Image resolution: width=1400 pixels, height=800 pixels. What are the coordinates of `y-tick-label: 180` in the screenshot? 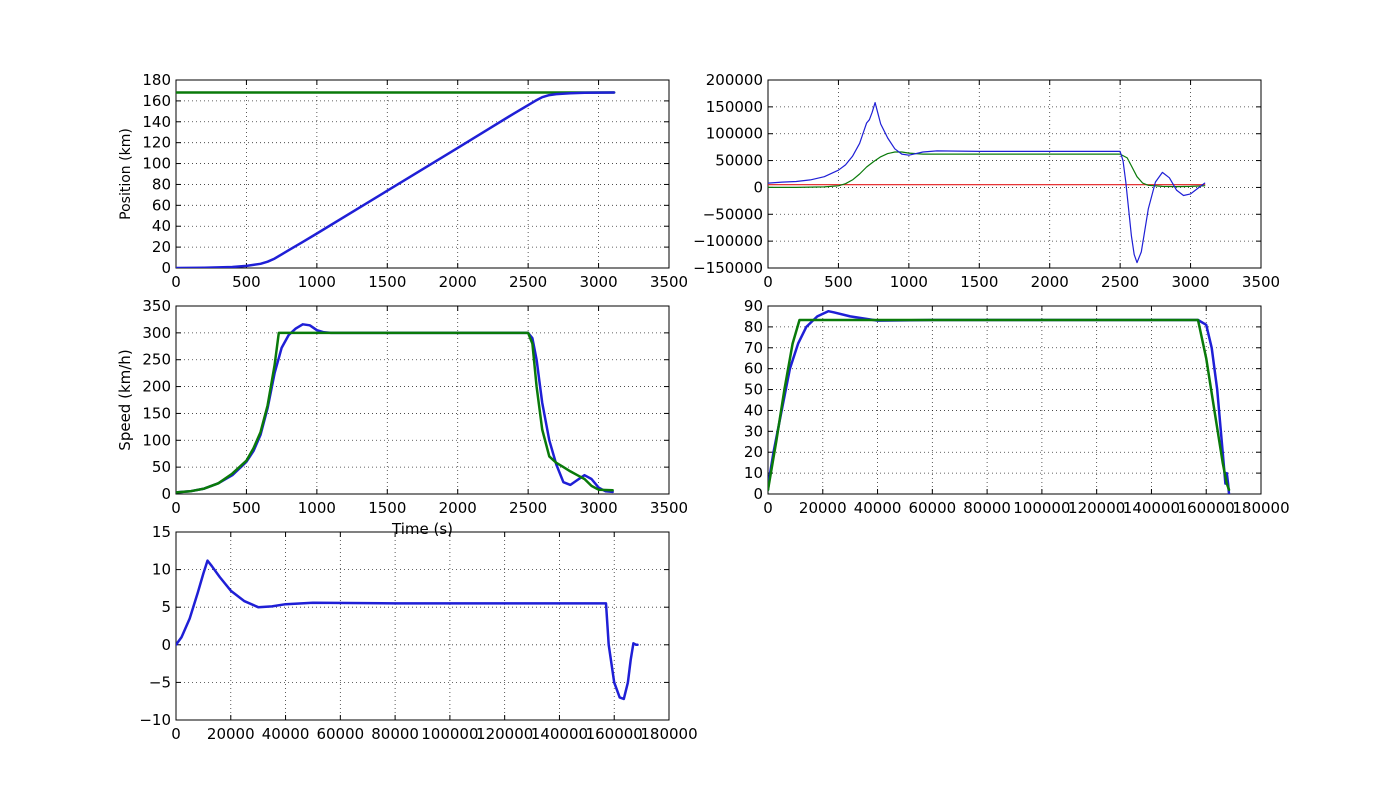 It's located at (156, 80).